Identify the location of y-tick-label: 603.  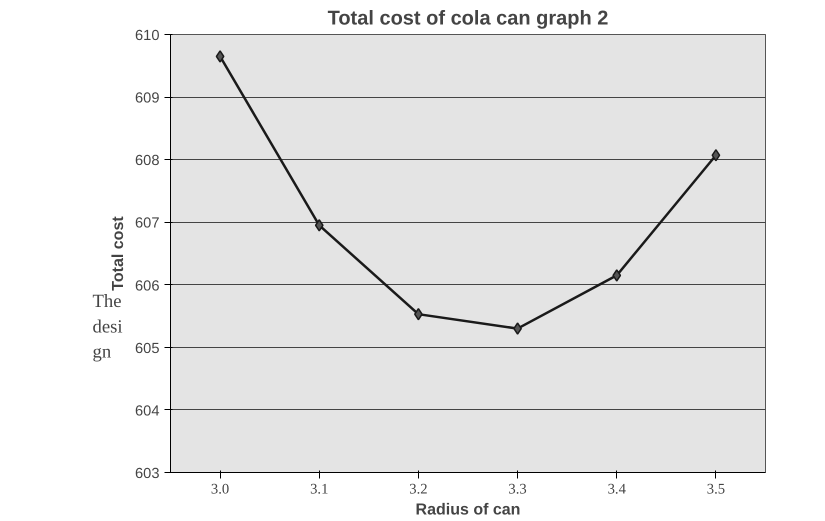
(147, 474).